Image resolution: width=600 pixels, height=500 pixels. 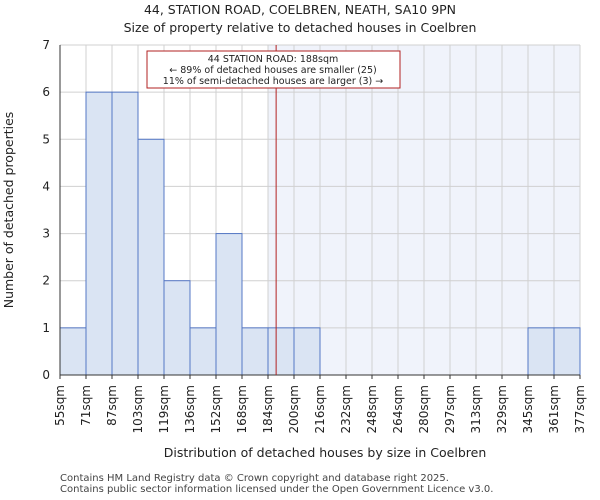 I want to click on y-tick-label: 6, so click(x=46, y=92).